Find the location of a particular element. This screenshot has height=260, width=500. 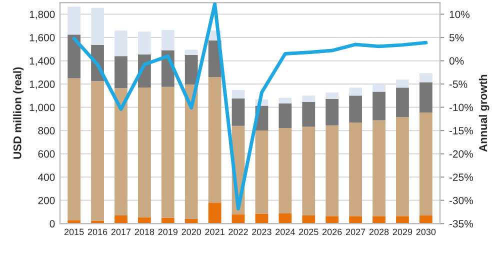

x-tick-label: 2025 is located at coordinates (308, 232).